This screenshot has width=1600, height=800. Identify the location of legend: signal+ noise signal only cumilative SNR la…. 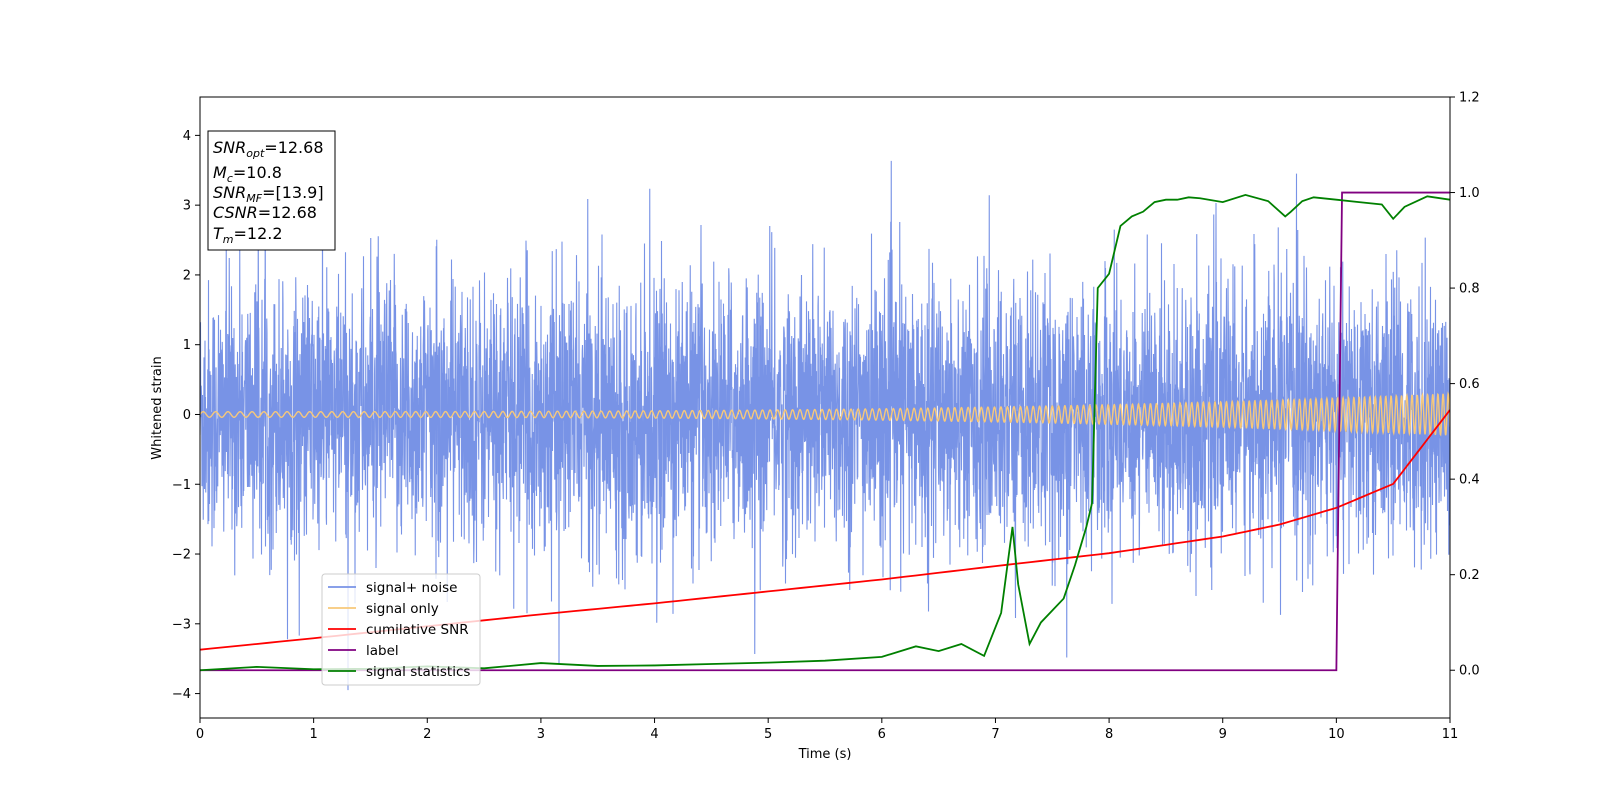
(401, 629).